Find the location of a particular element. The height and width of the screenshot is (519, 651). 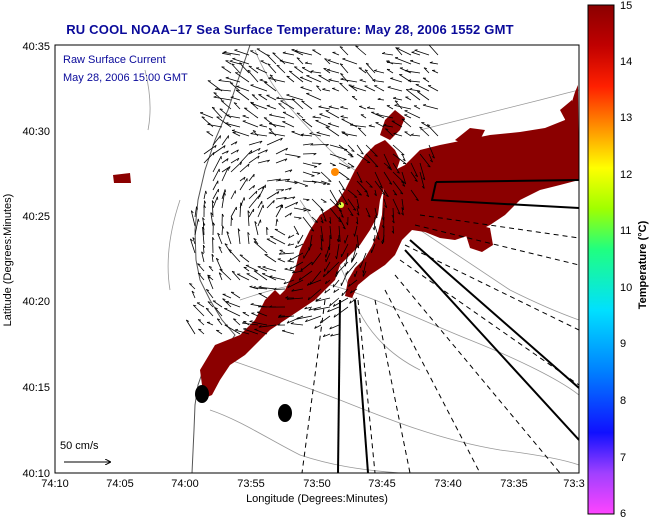

transect-line is located at coordinates (491, 345).